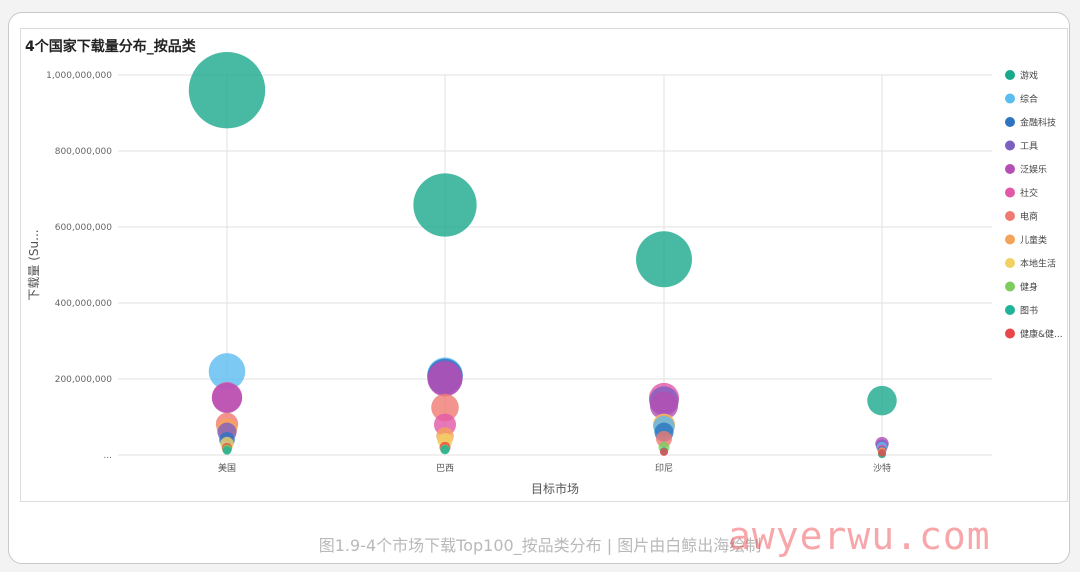 The height and width of the screenshot is (572, 1080). I want to click on x-tick-label: 巴西, so click(445, 468).